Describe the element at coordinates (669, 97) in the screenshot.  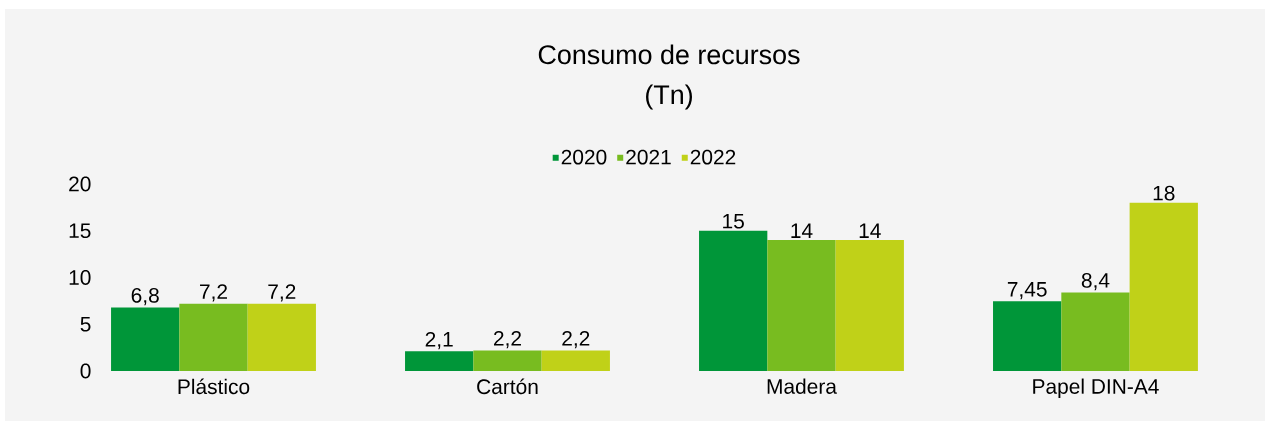
I see `chart-subtitle: (Tn)` at that location.